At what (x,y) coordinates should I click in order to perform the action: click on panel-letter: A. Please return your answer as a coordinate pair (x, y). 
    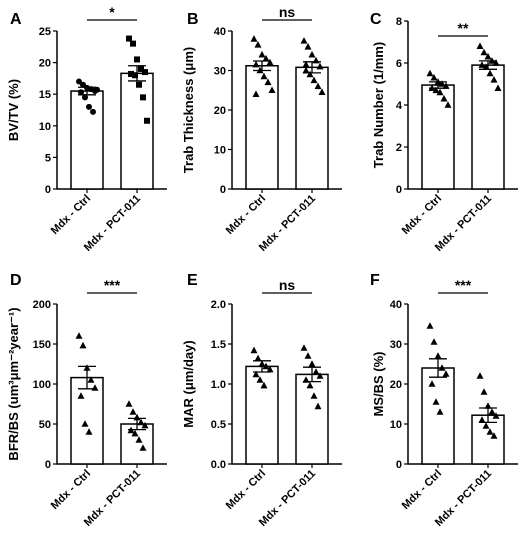
    Looking at the image, I should click on (16, 19).